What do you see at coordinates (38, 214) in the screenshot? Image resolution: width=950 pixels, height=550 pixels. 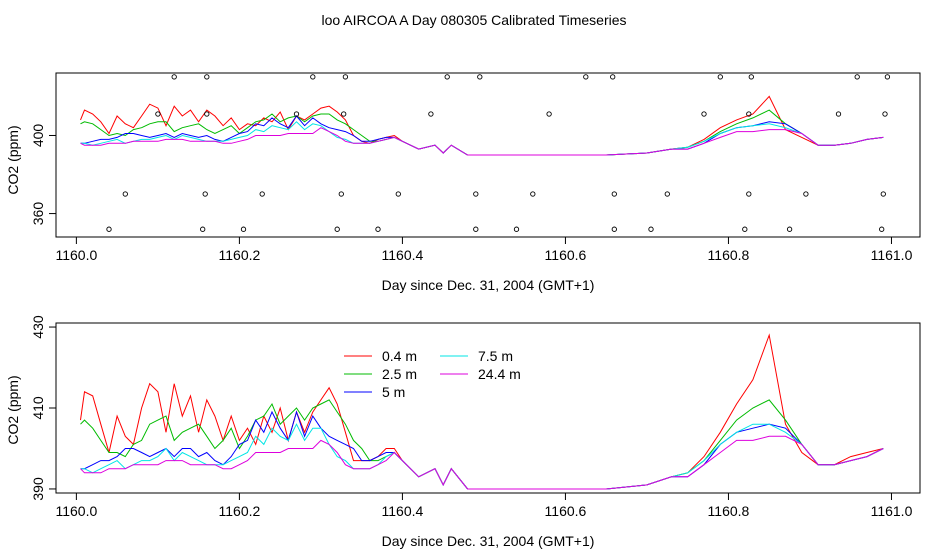 I see `y-tick-label: 360` at bounding box center [38, 214].